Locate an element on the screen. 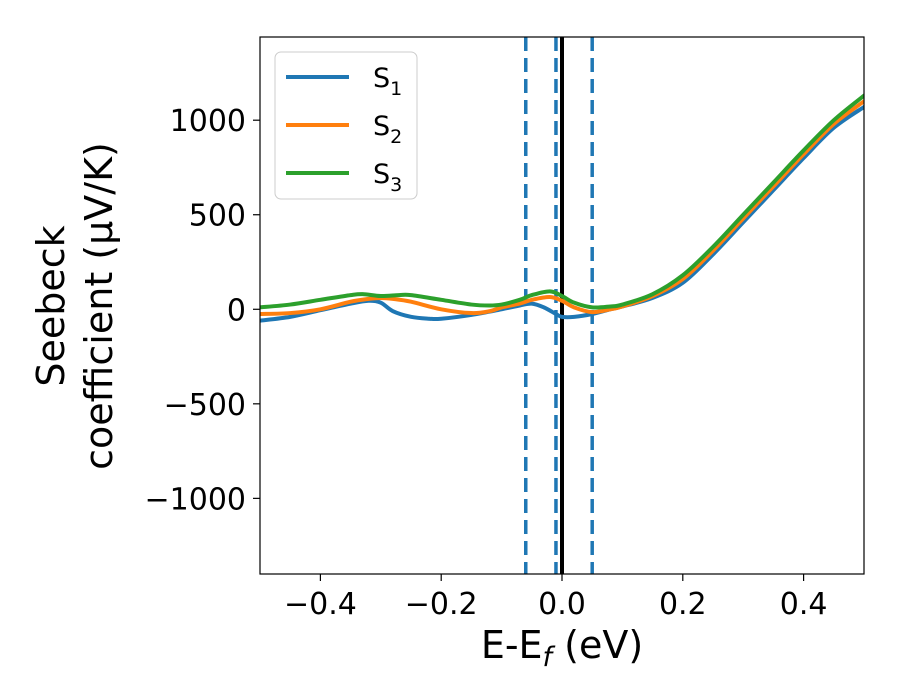  legend: S1 S2 S3 is located at coordinates (346, 125).